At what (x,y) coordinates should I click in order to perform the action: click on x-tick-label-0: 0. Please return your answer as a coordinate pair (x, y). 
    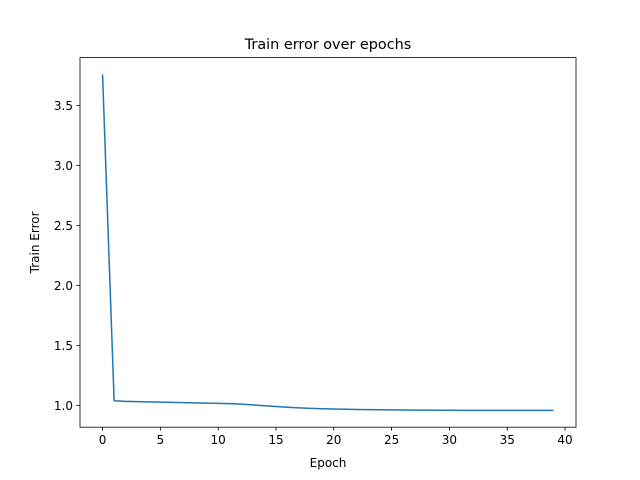
    Looking at the image, I should click on (103, 440).